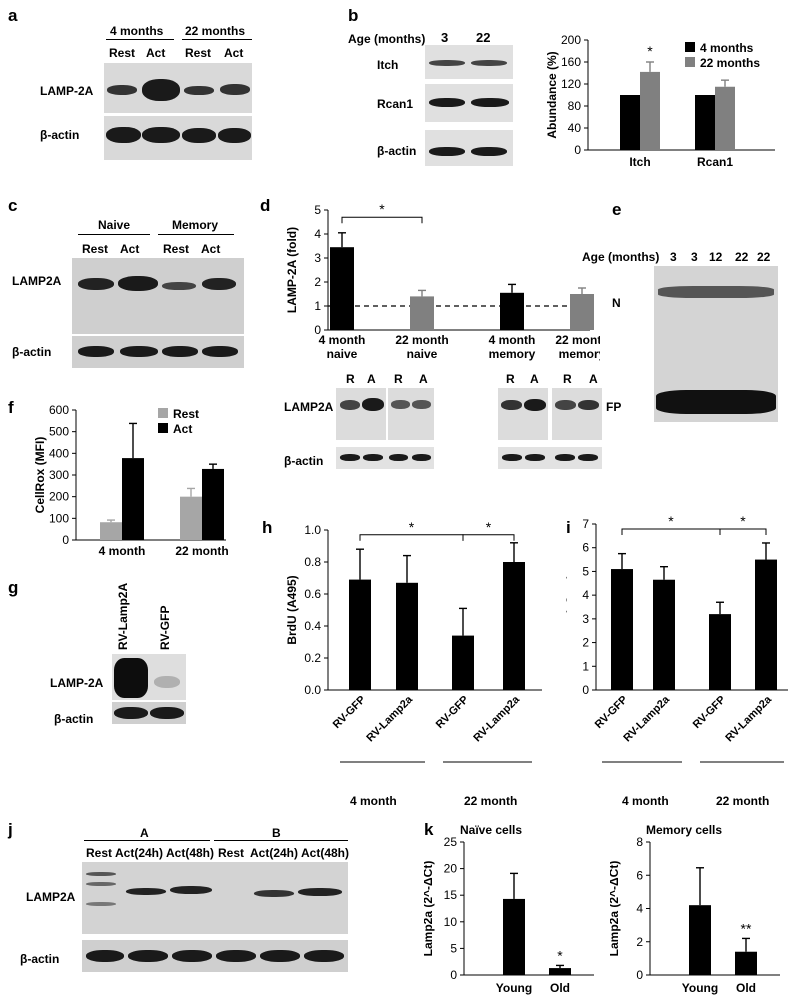  What do you see at coordinates (716, 257) in the screenshot?
I see `age-value: 12` at bounding box center [716, 257].